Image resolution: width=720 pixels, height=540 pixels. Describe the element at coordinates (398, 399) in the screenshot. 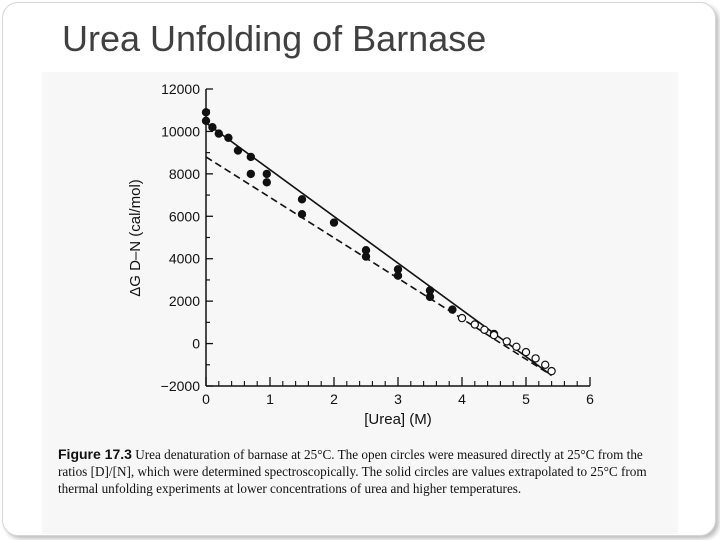

I see `x-tick-label: 3` at that location.